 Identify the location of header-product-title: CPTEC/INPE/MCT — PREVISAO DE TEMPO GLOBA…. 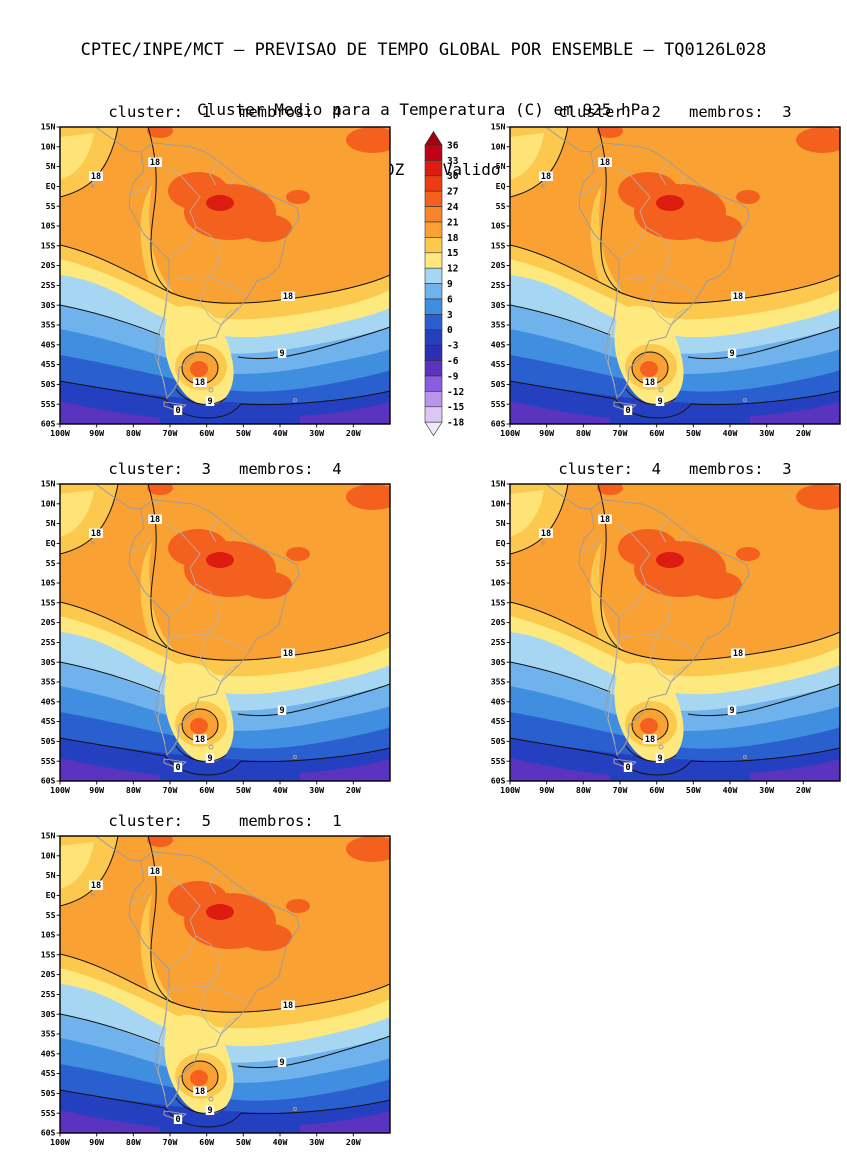
(423, 50).